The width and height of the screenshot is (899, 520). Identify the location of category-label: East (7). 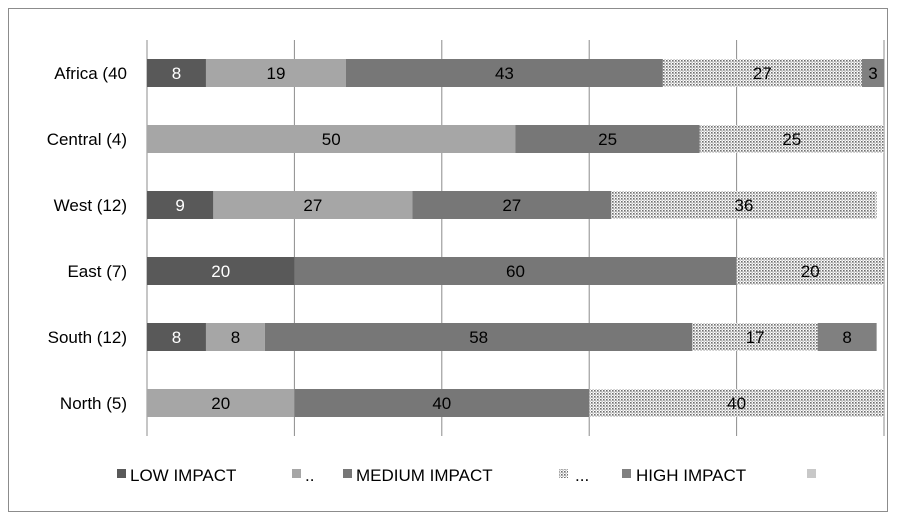
(97, 271).